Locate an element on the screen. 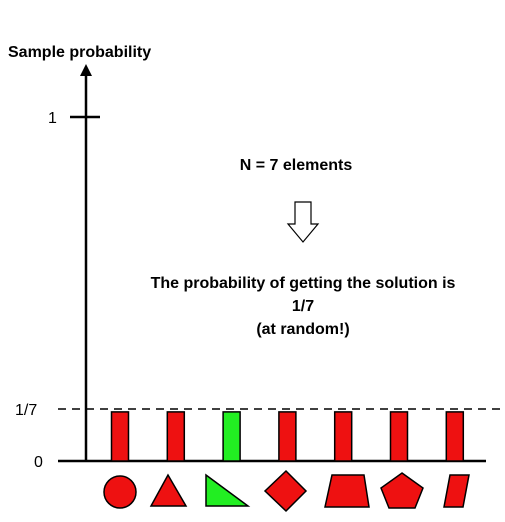 Image resolution: width=505 pixels, height=522 pixels. probability-text-line2: 1/7 is located at coordinates (303, 306).